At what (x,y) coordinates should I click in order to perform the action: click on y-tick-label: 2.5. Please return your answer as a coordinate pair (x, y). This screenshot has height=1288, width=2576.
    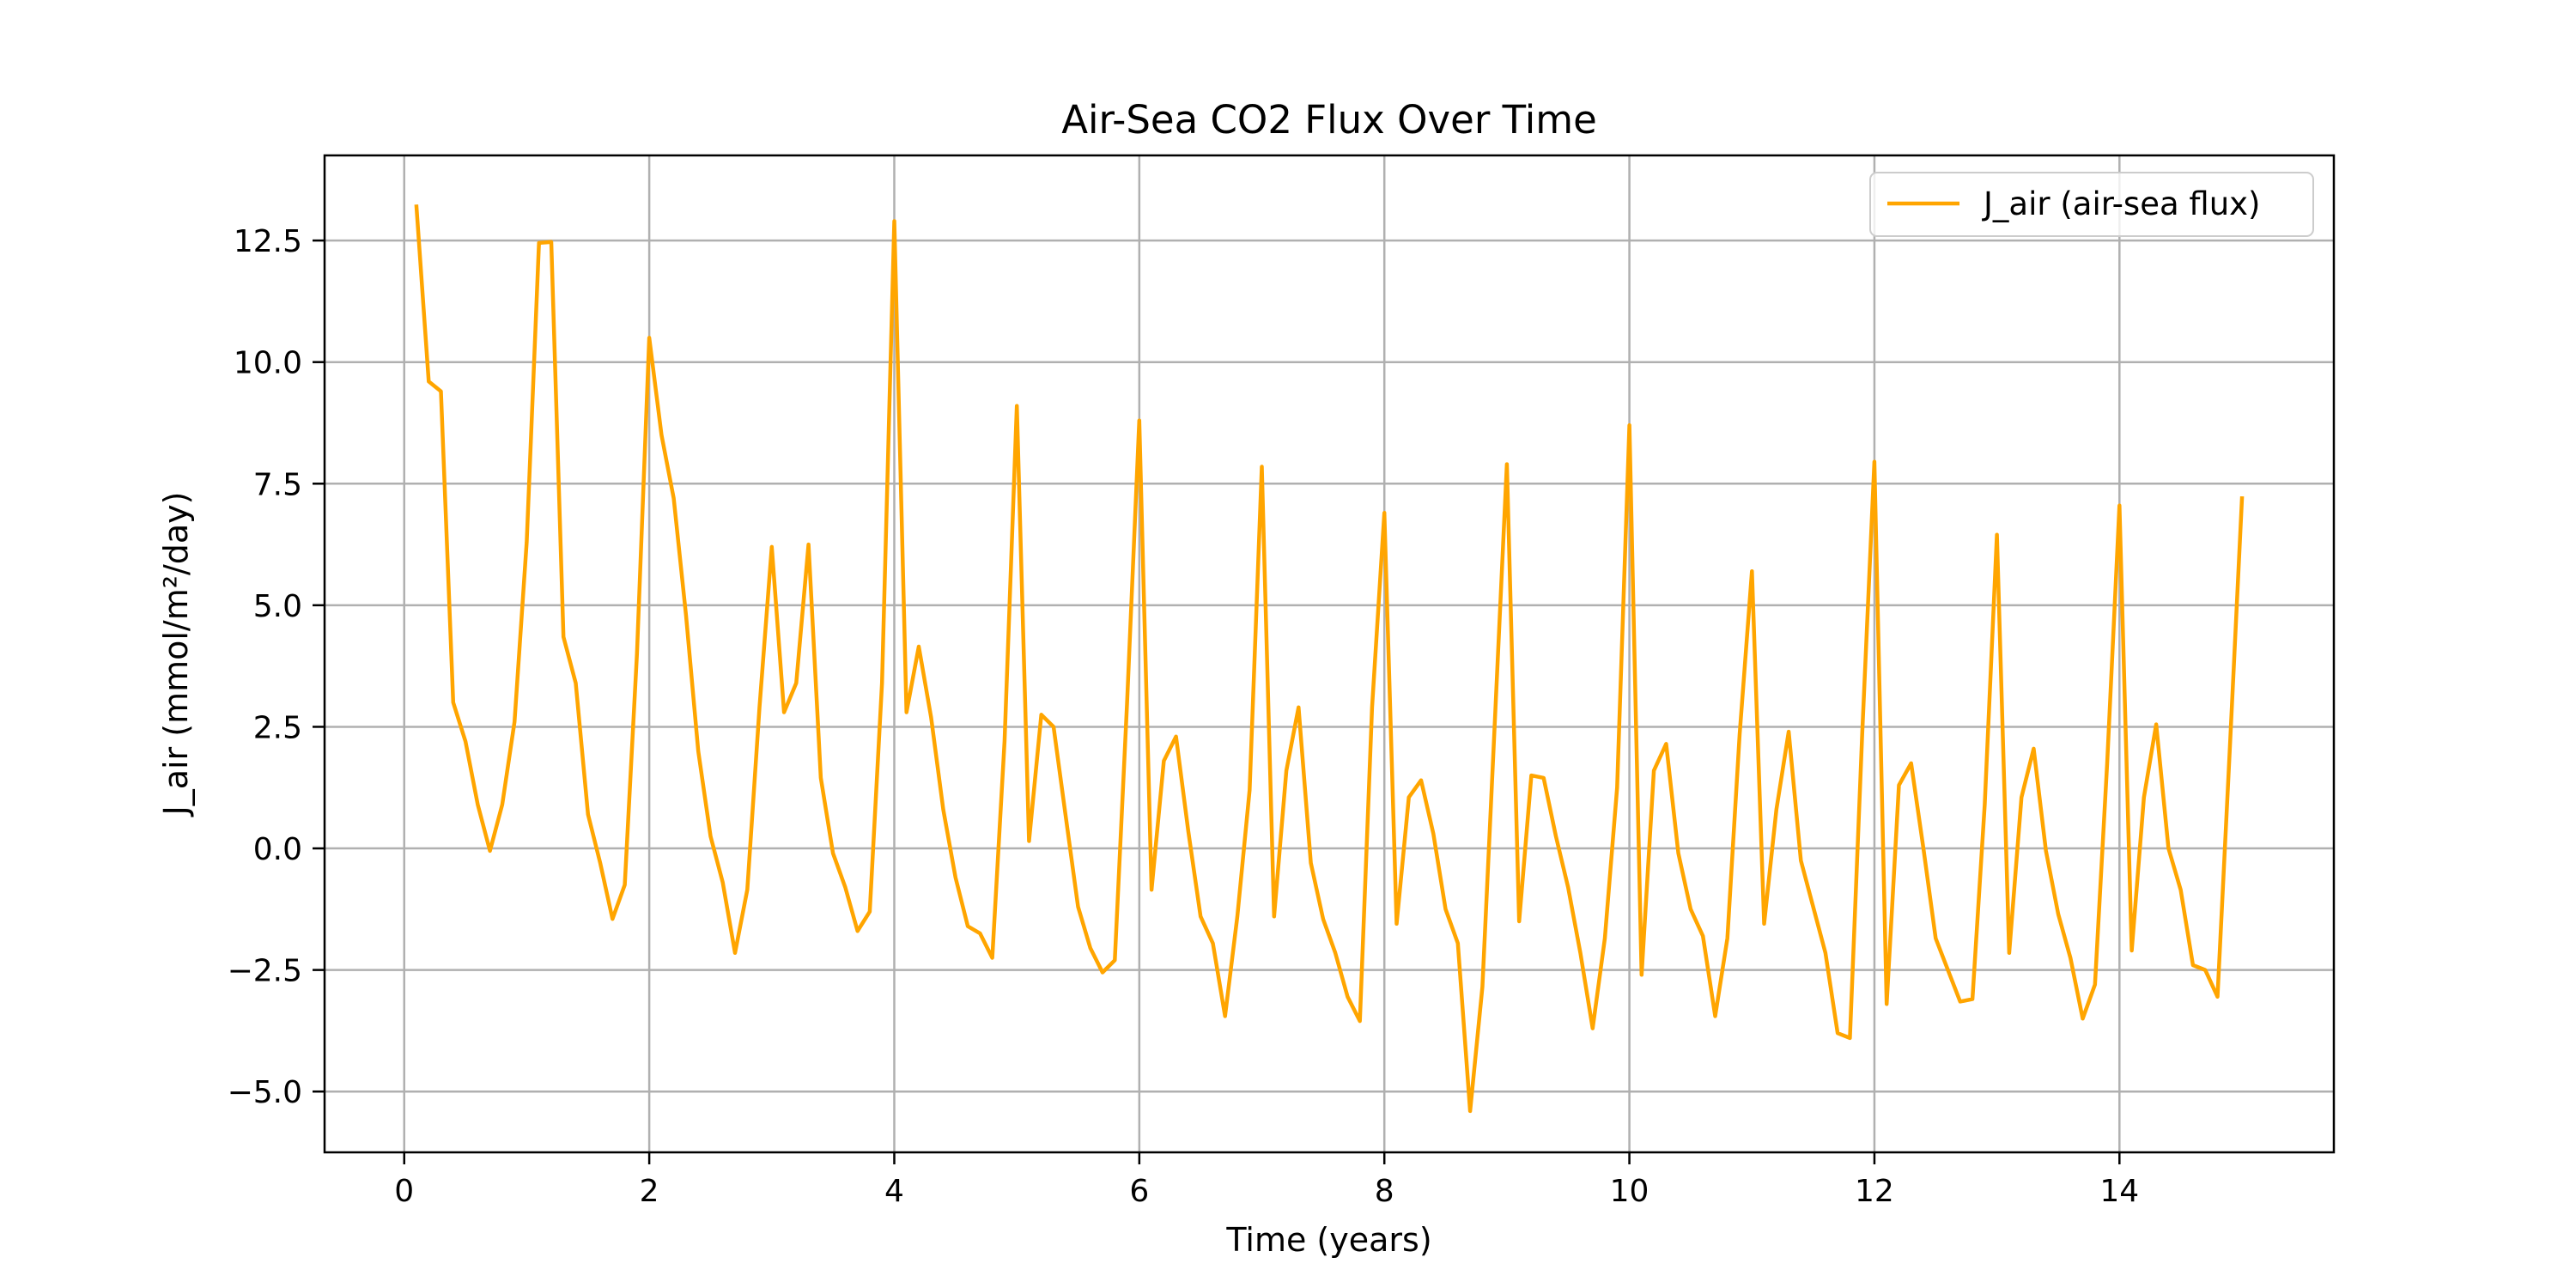
    Looking at the image, I should click on (278, 727).